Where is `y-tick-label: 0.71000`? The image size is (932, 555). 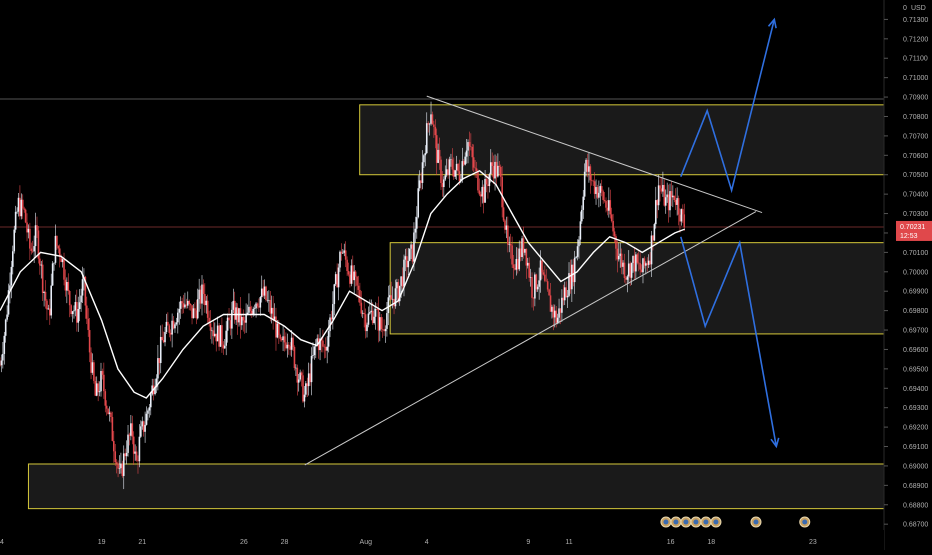
y-tick-label: 0.71000 is located at coordinates (915, 78).